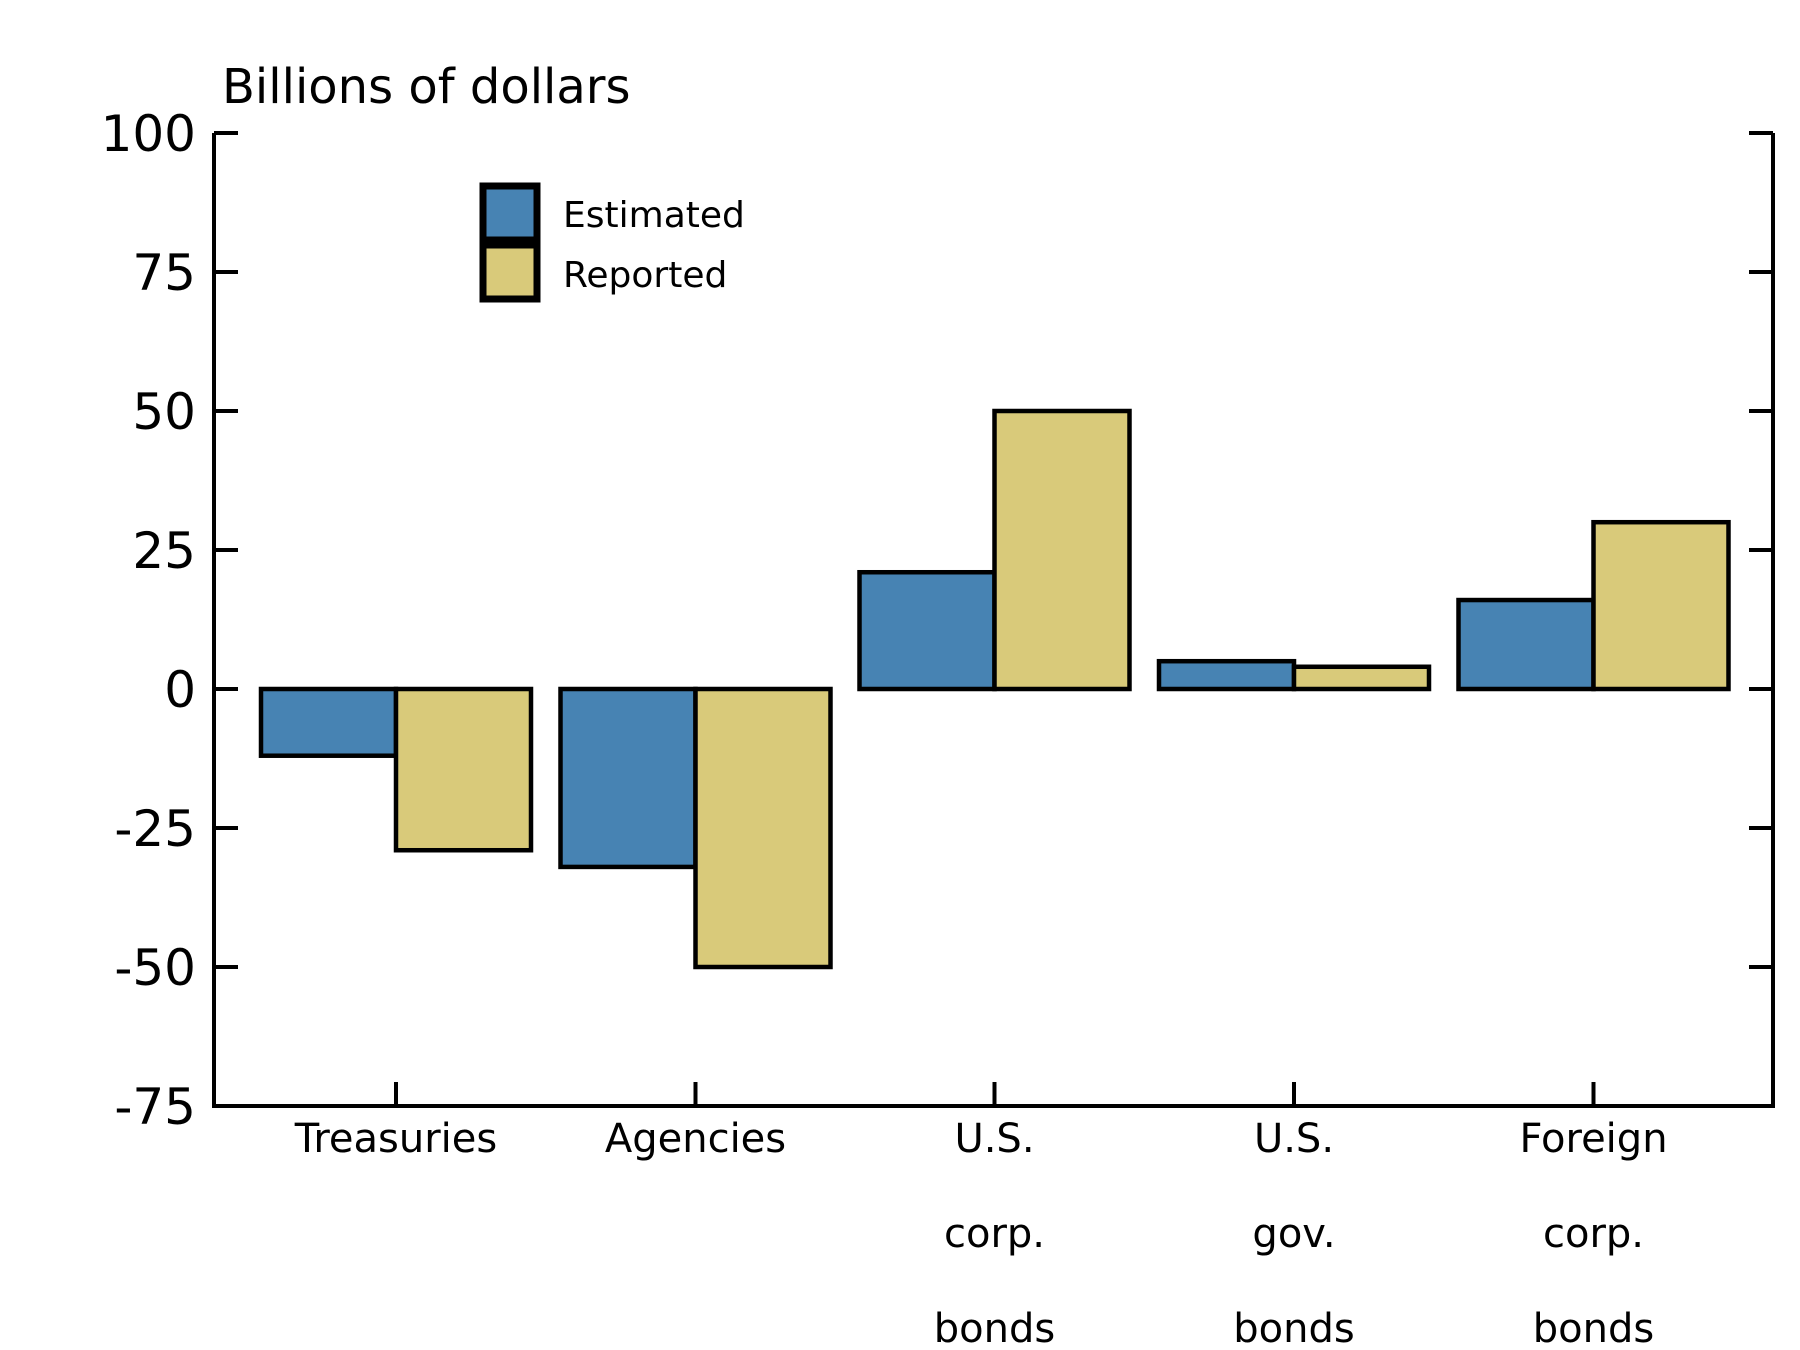 The width and height of the screenshot is (1800, 1350). Describe the element at coordinates (155, 1107) in the screenshot. I see `y-tick-label: -75` at that location.